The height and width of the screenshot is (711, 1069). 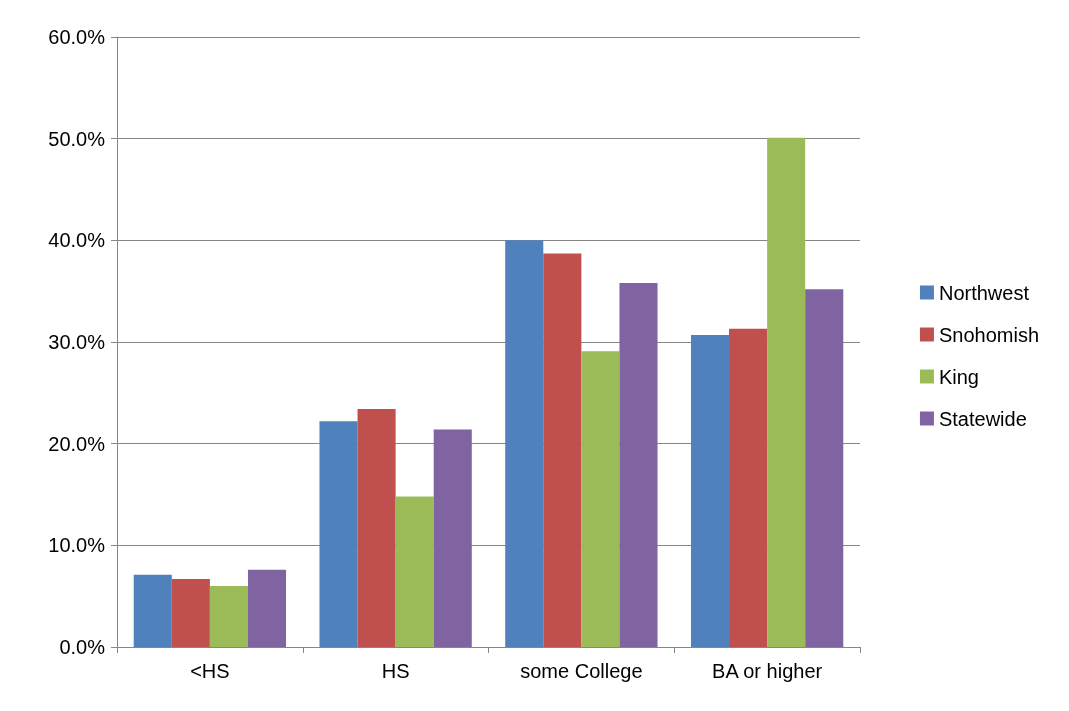 What do you see at coordinates (77, 545) in the screenshot?
I see `y-tick-label: 10.0%` at bounding box center [77, 545].